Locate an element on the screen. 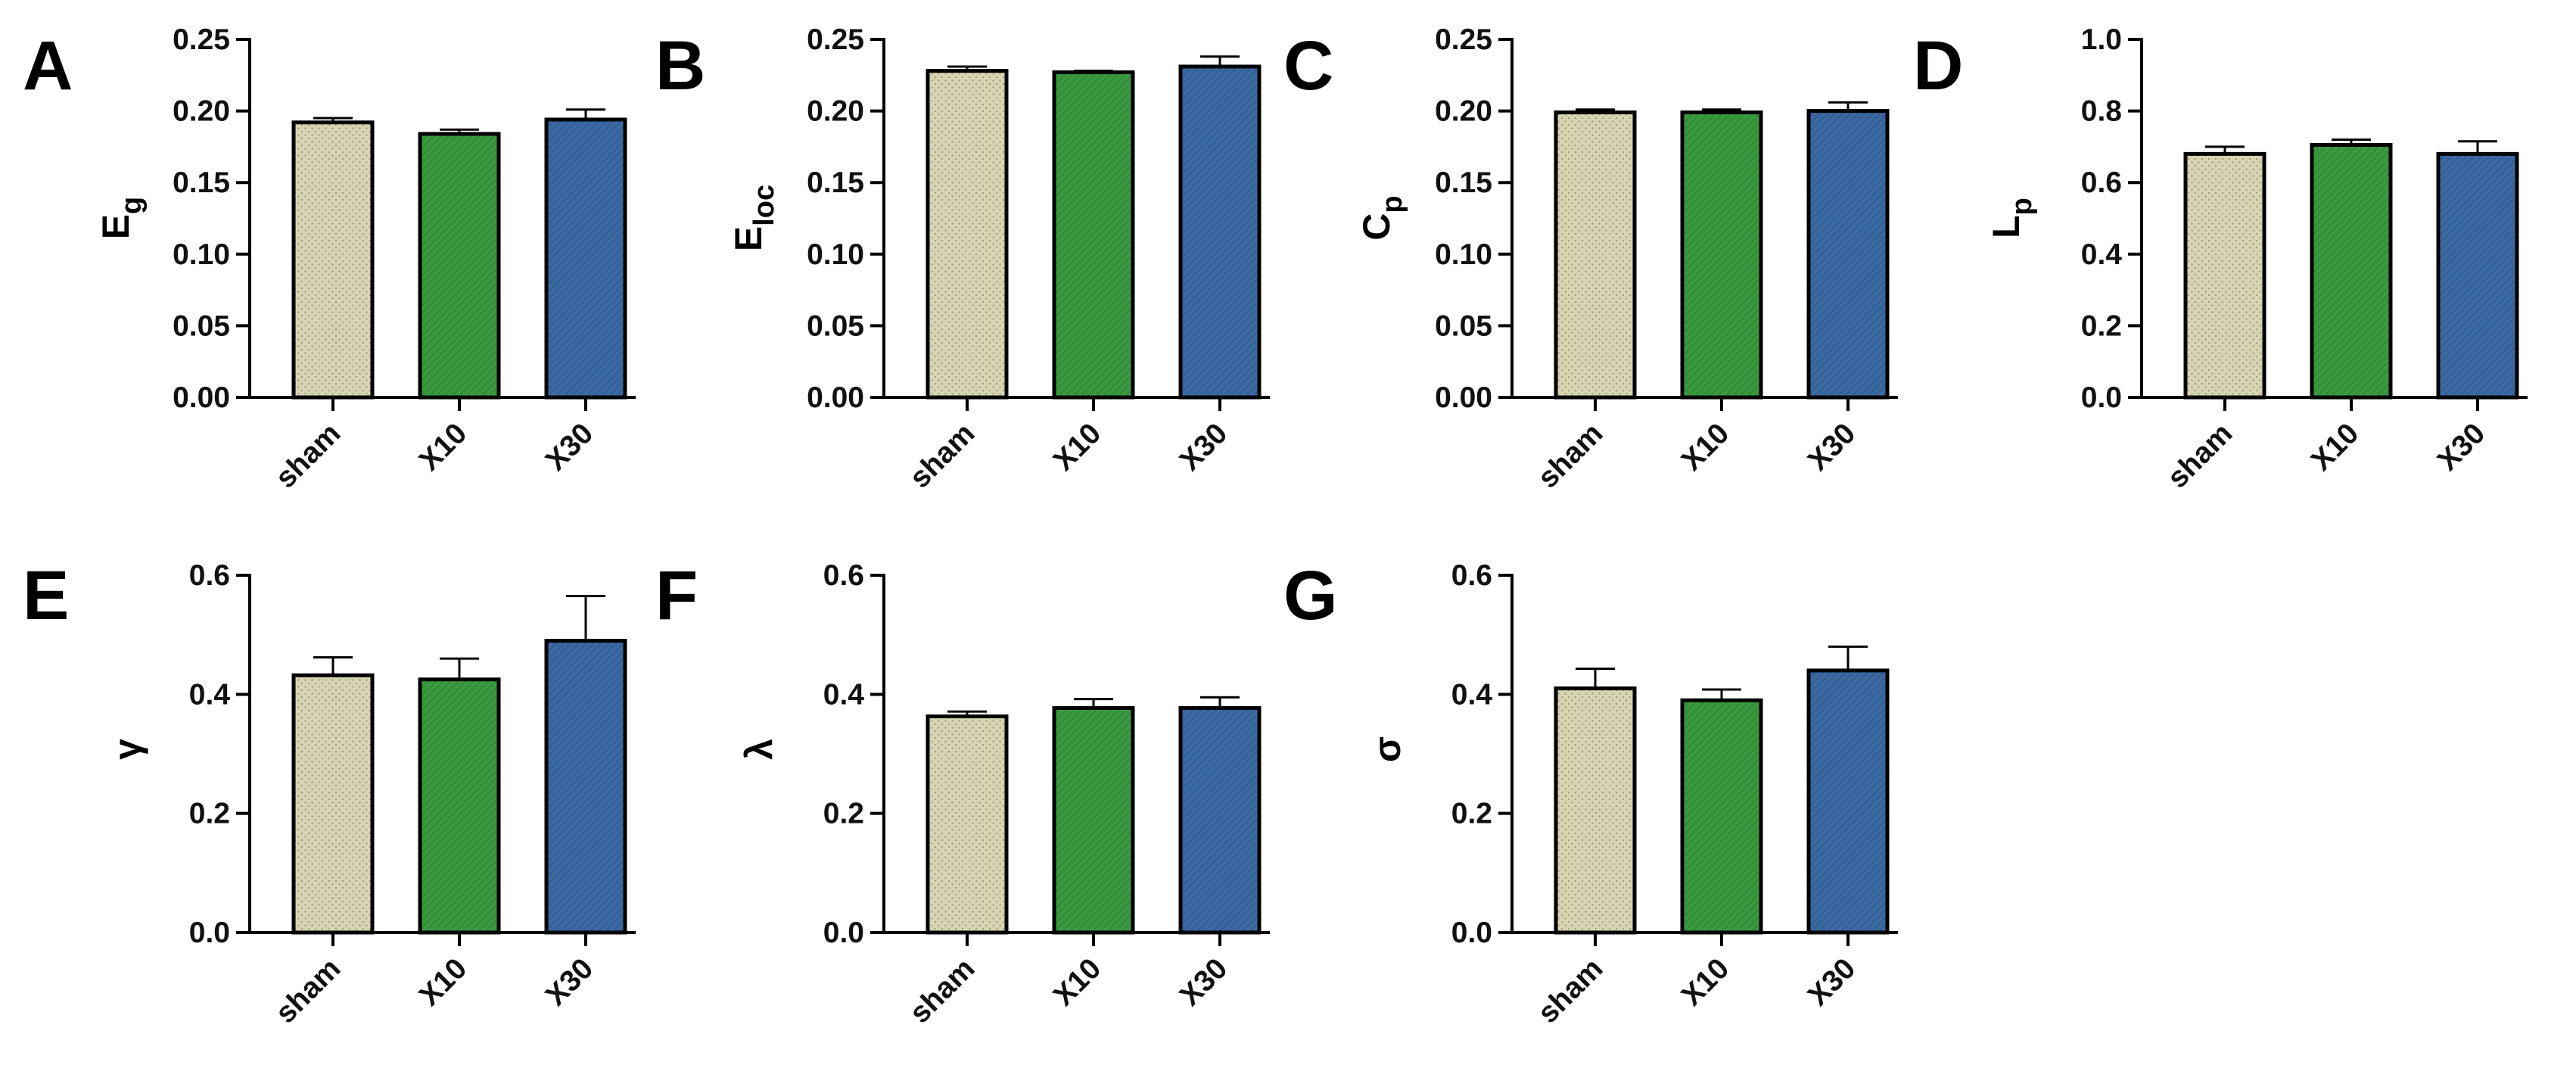  y-axis-label: Eg is located at coordinates (121, 218).